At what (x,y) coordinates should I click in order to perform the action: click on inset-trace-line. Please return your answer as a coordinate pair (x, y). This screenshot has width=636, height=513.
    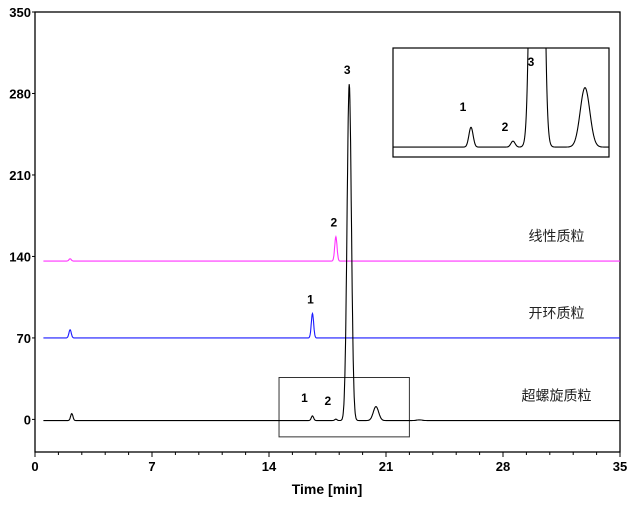
    Looking at the image, I should click on (501, 98).